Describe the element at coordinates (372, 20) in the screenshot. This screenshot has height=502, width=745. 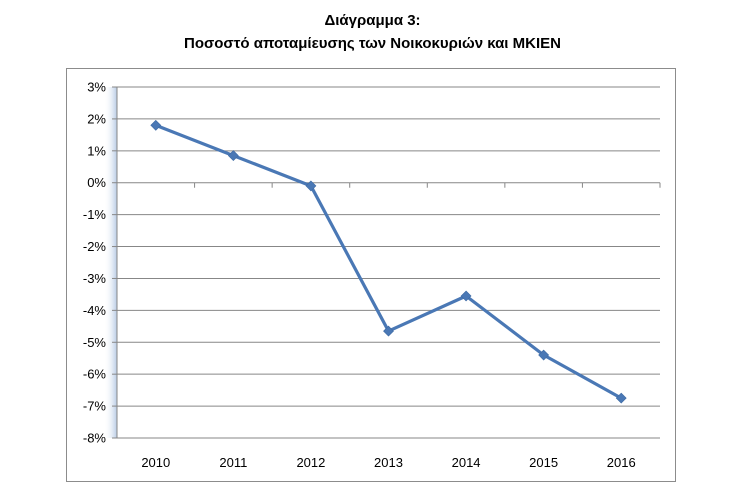
I see `chart-title: Διάγραμμα 3:` at that location.